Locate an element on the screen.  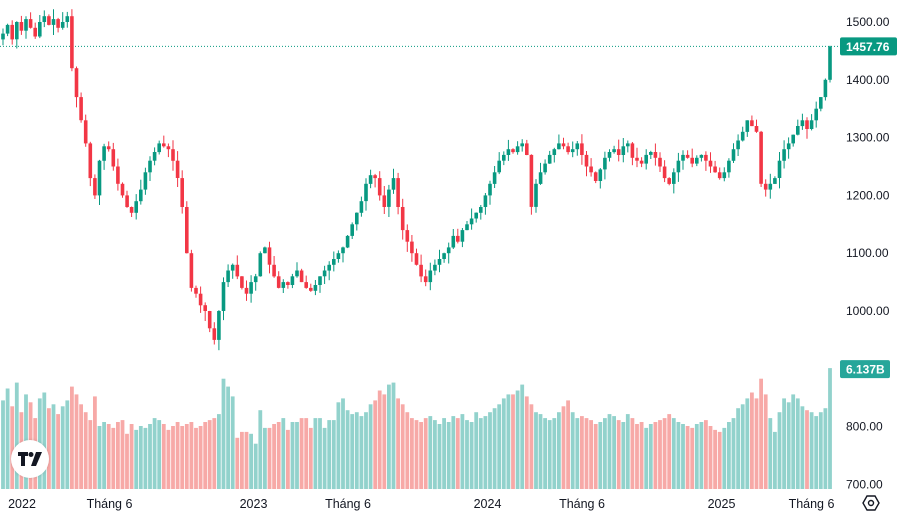
price-tick-label: 800.00 is located at coordinates (864, 427).